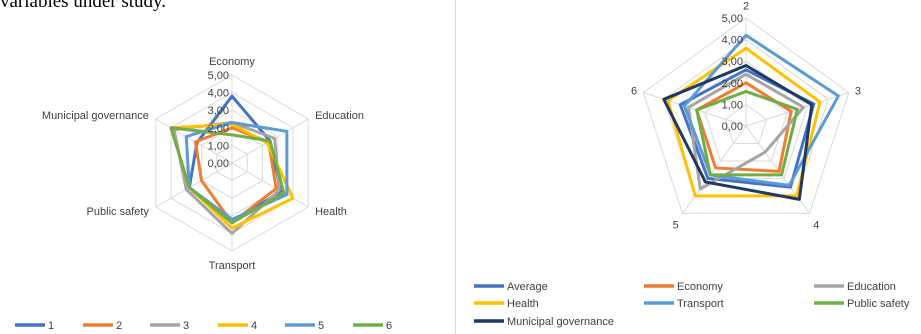 The height and width of the screenshot is (334, 921). I want to click on axis-category-label: 4, so click(816, 226).